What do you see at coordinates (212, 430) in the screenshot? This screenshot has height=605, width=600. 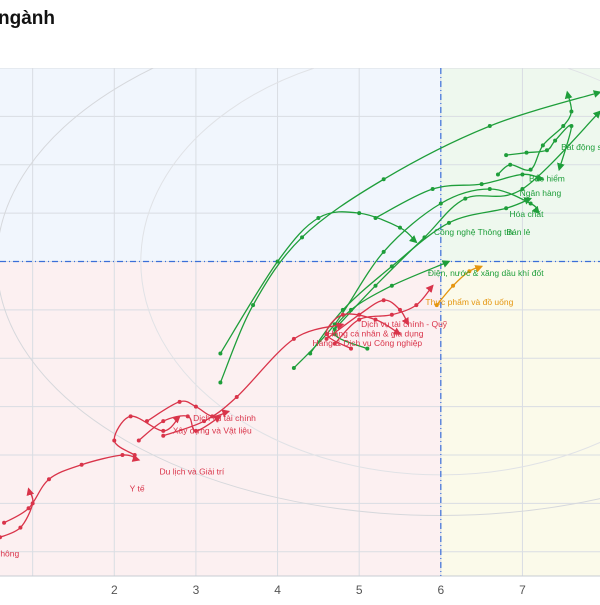 I see `series-label: Xây dựng và Vật liệu` at bounding box center [212, 430].